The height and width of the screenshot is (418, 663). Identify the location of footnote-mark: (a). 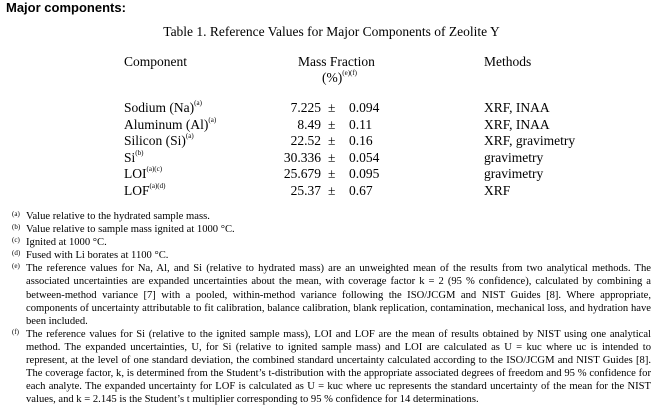
(16, 214).